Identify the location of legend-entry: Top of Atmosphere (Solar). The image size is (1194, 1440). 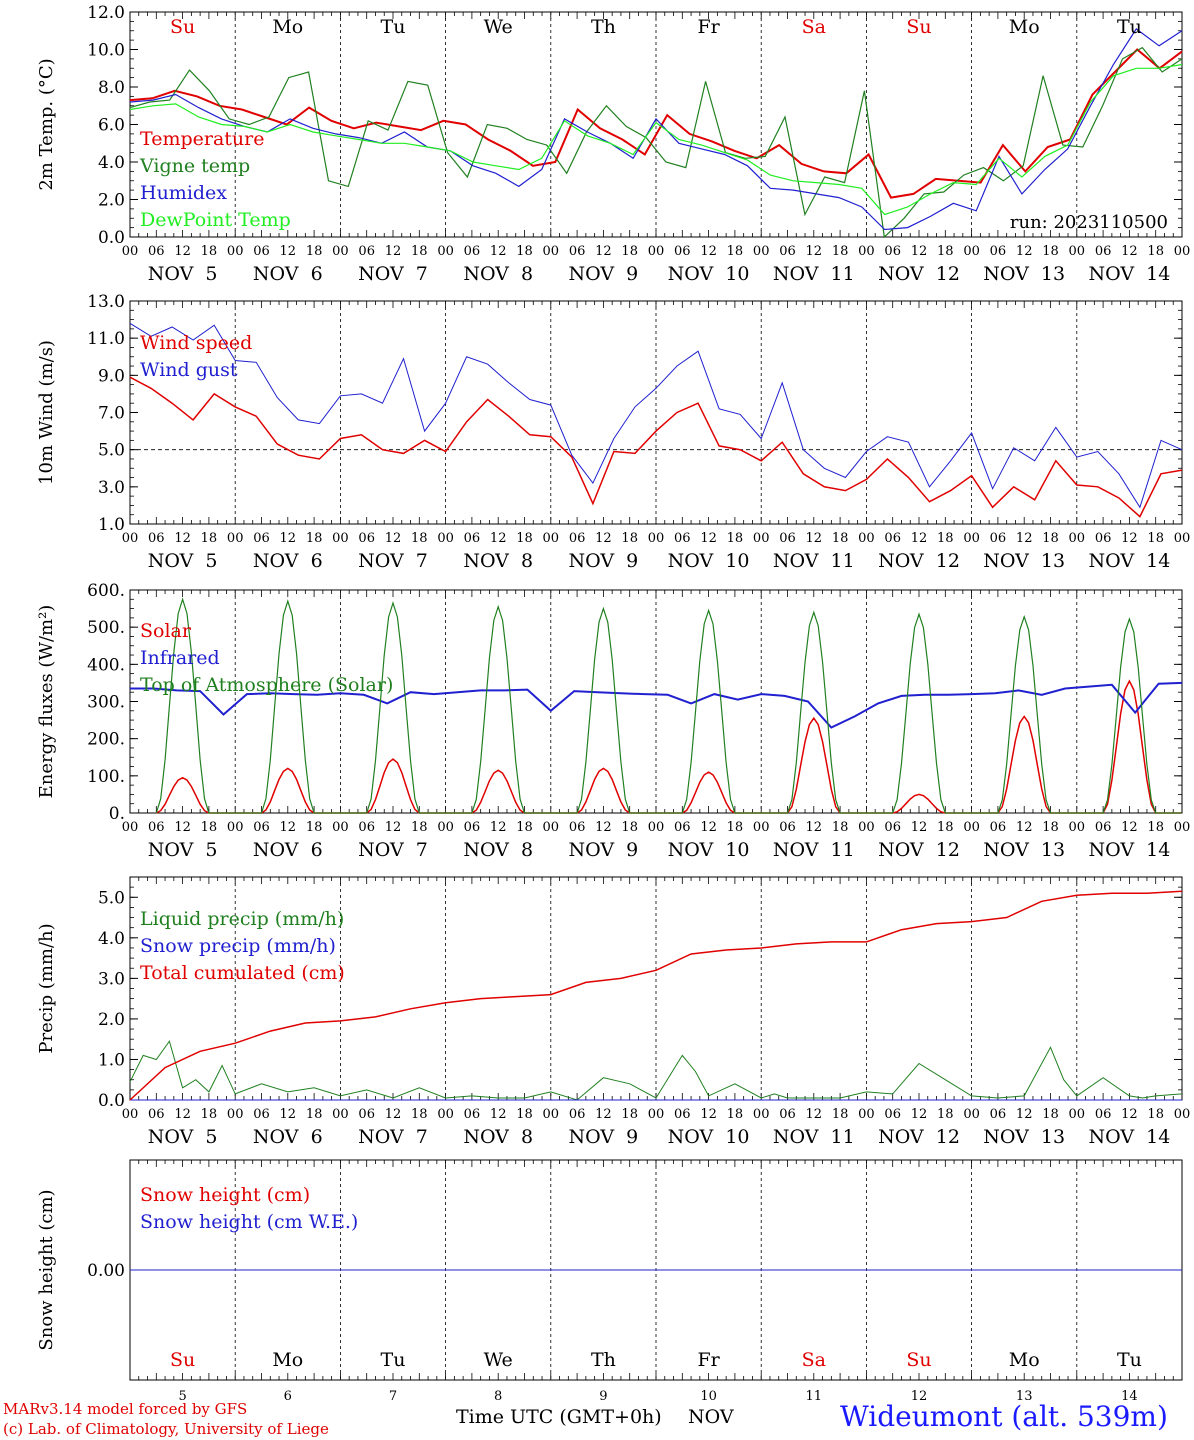
(266, 685).